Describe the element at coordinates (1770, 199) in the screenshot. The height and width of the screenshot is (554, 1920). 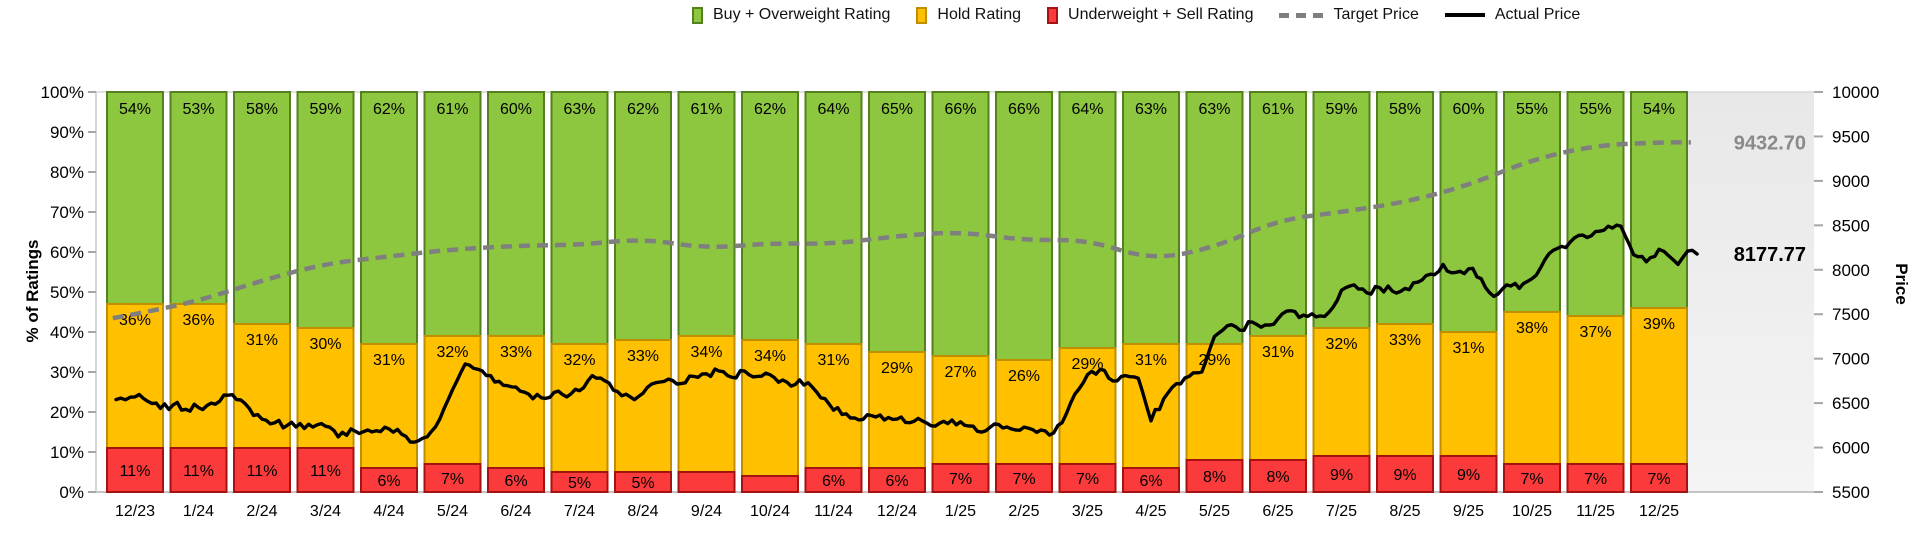
I see `price-end-labels: 9432.70 8177.77` at that location.